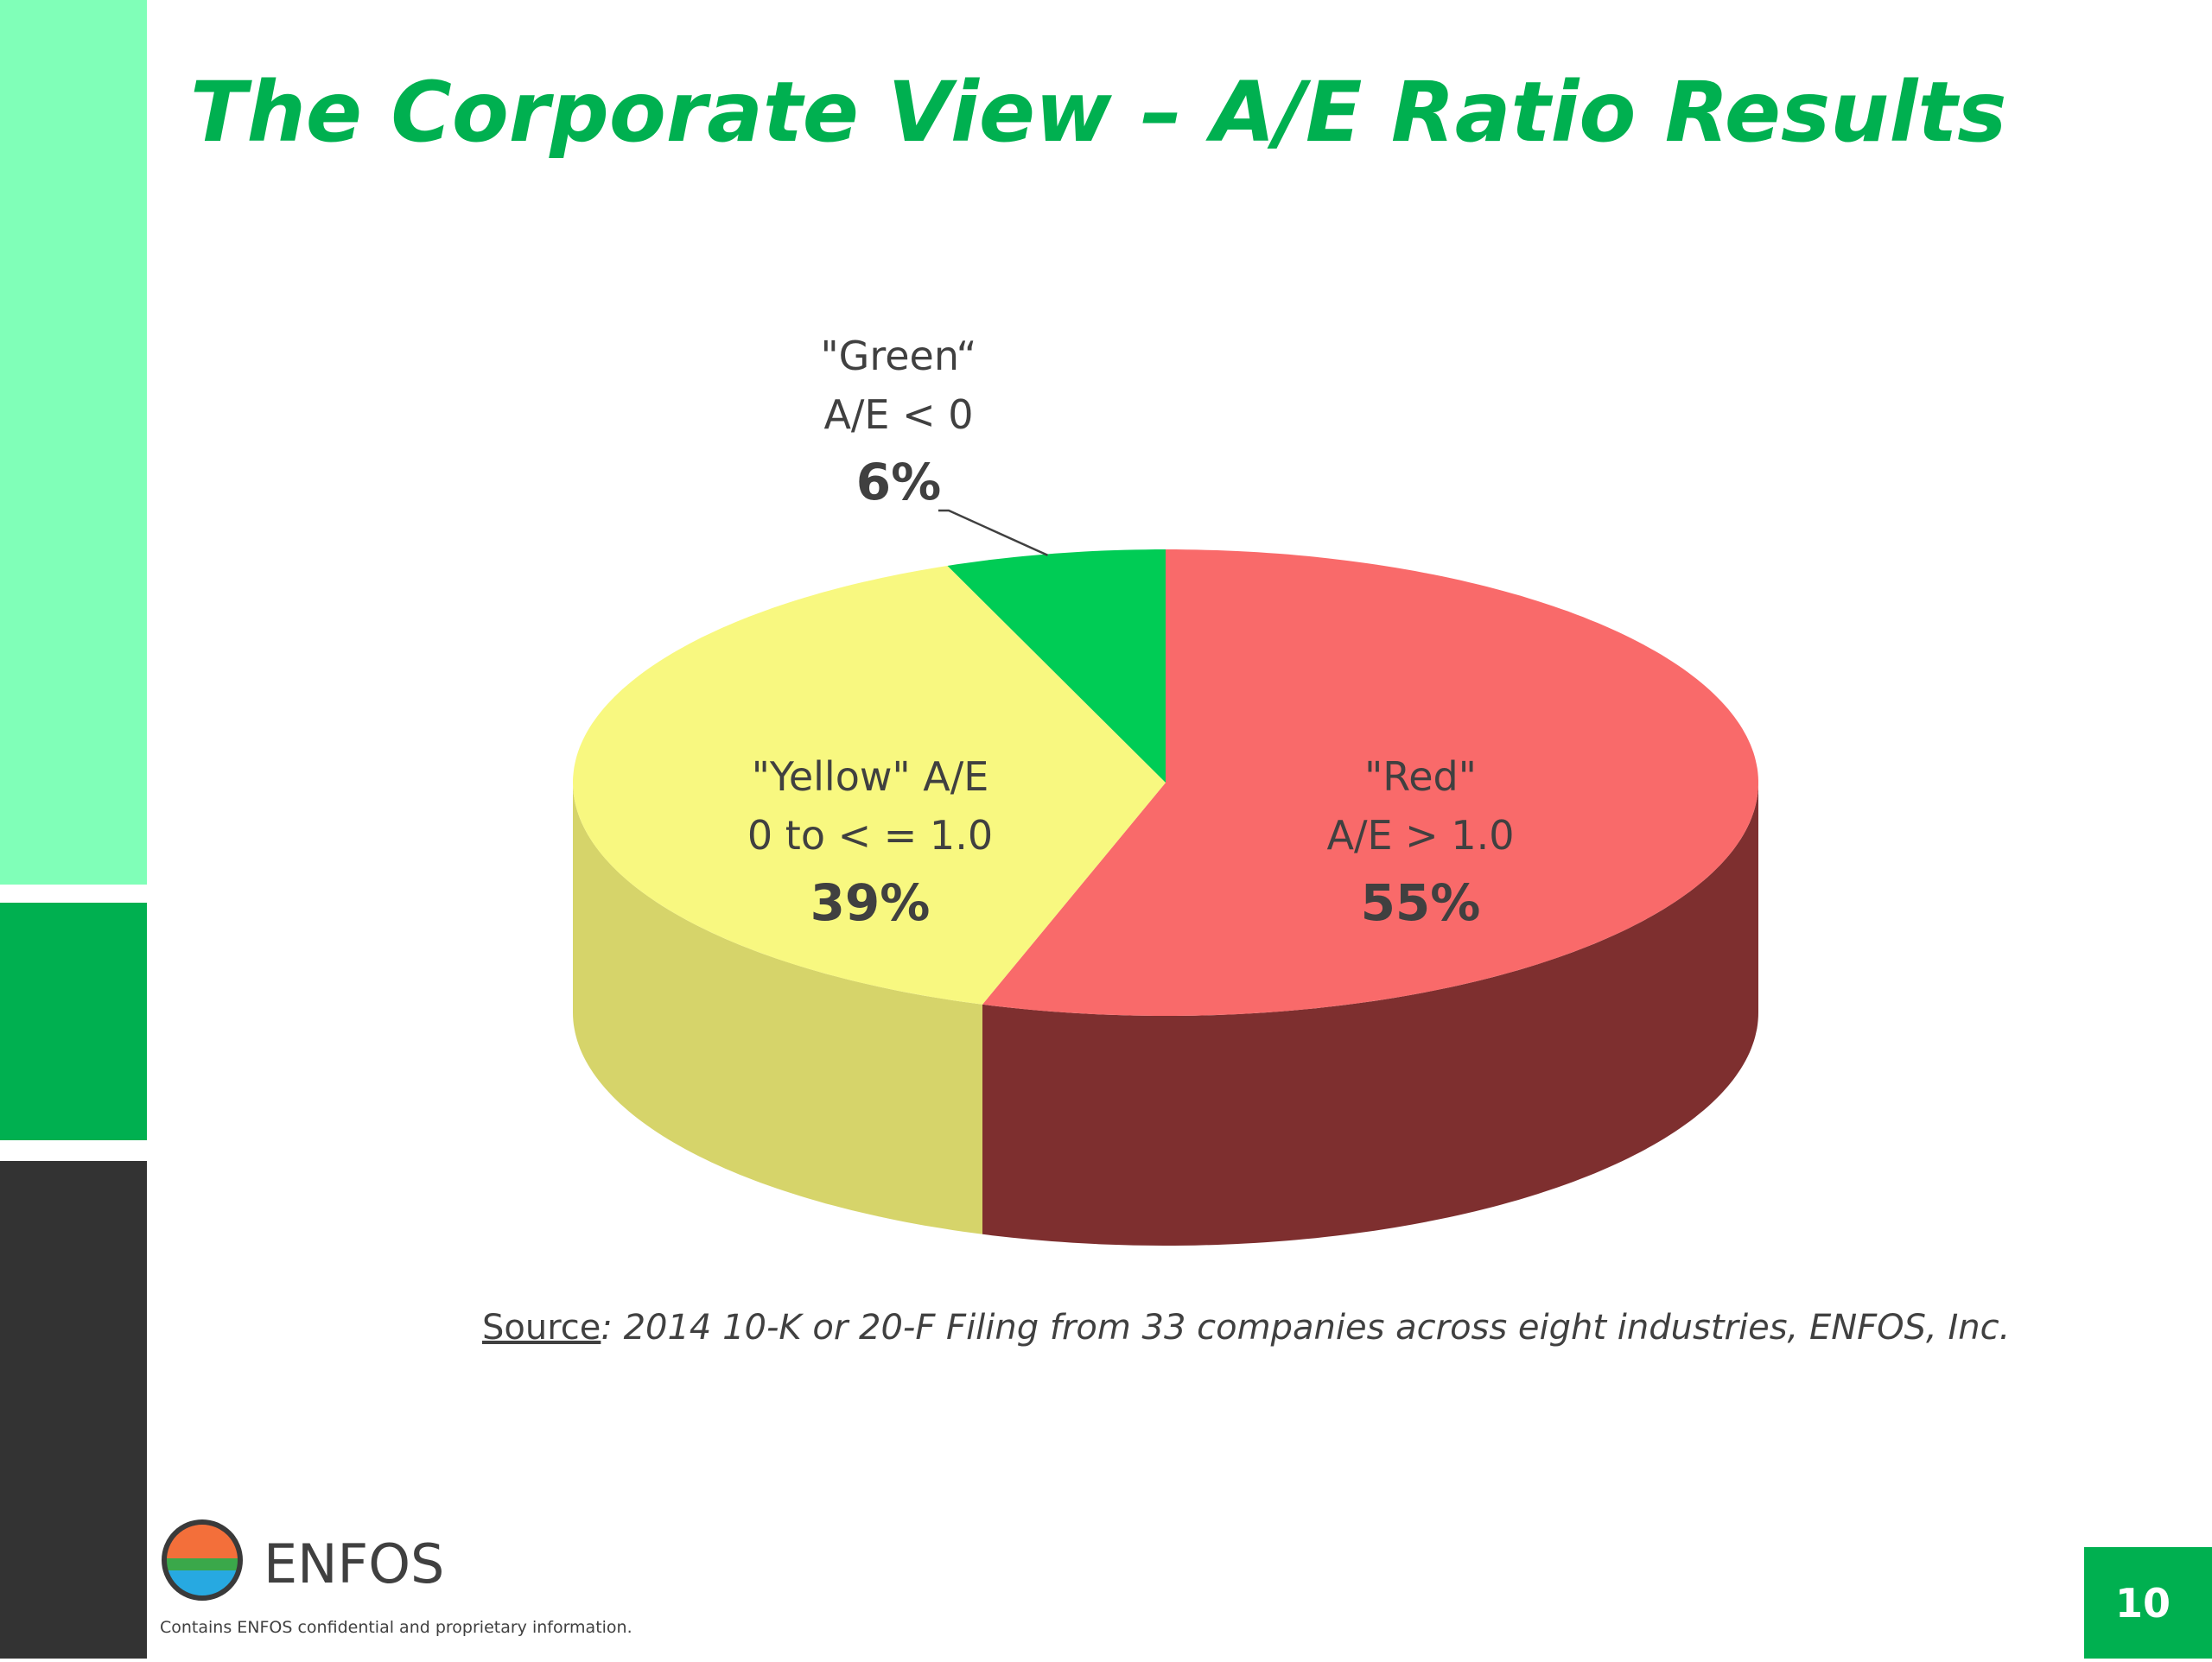 The height and width of the screenshot is (1662, 2212). Describe the element at coordinates (73, 442) in the screenshot. I see `side-bar-light` at that location.